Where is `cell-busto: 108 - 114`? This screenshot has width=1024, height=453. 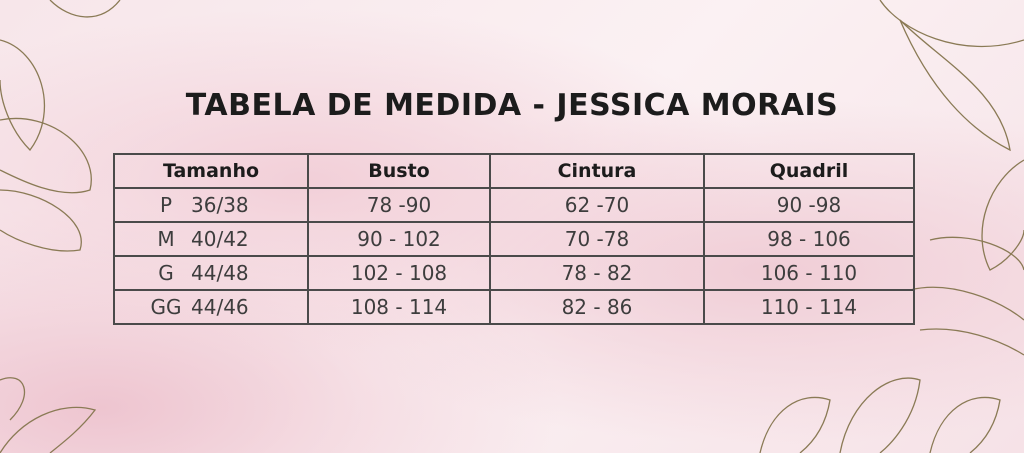
cell-busto: 108 - 114 is located at coordinates (399, 307).